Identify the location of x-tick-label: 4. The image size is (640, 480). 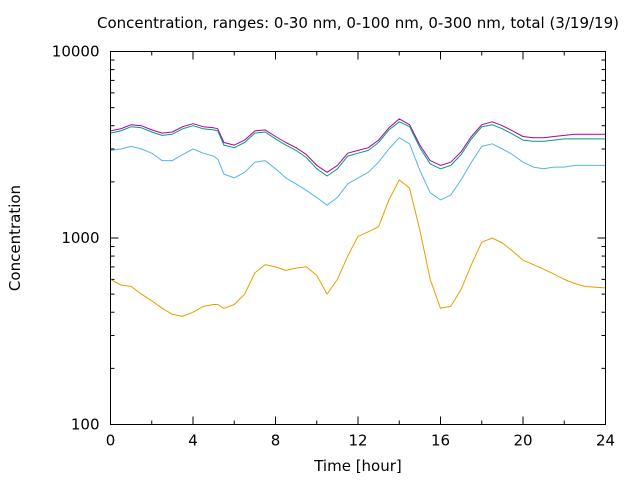
(193, 441).